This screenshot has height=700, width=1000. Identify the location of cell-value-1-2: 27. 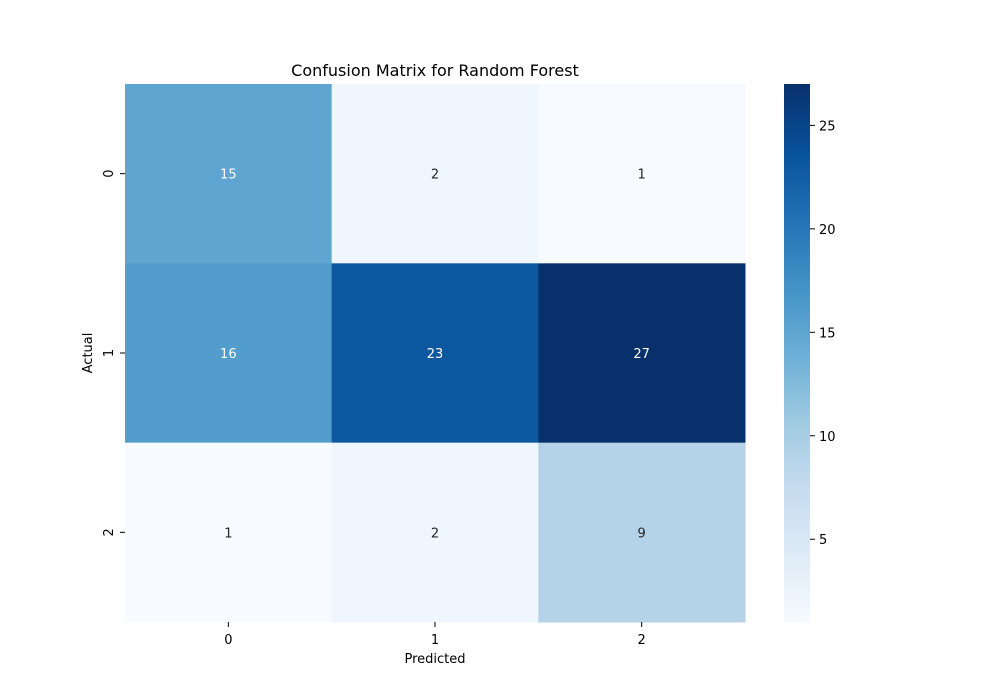
(641, 354).